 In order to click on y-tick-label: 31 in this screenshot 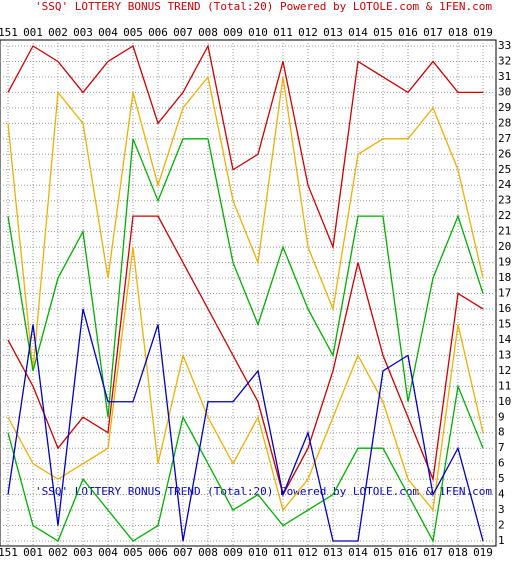, I will do `click(504, 76)`.